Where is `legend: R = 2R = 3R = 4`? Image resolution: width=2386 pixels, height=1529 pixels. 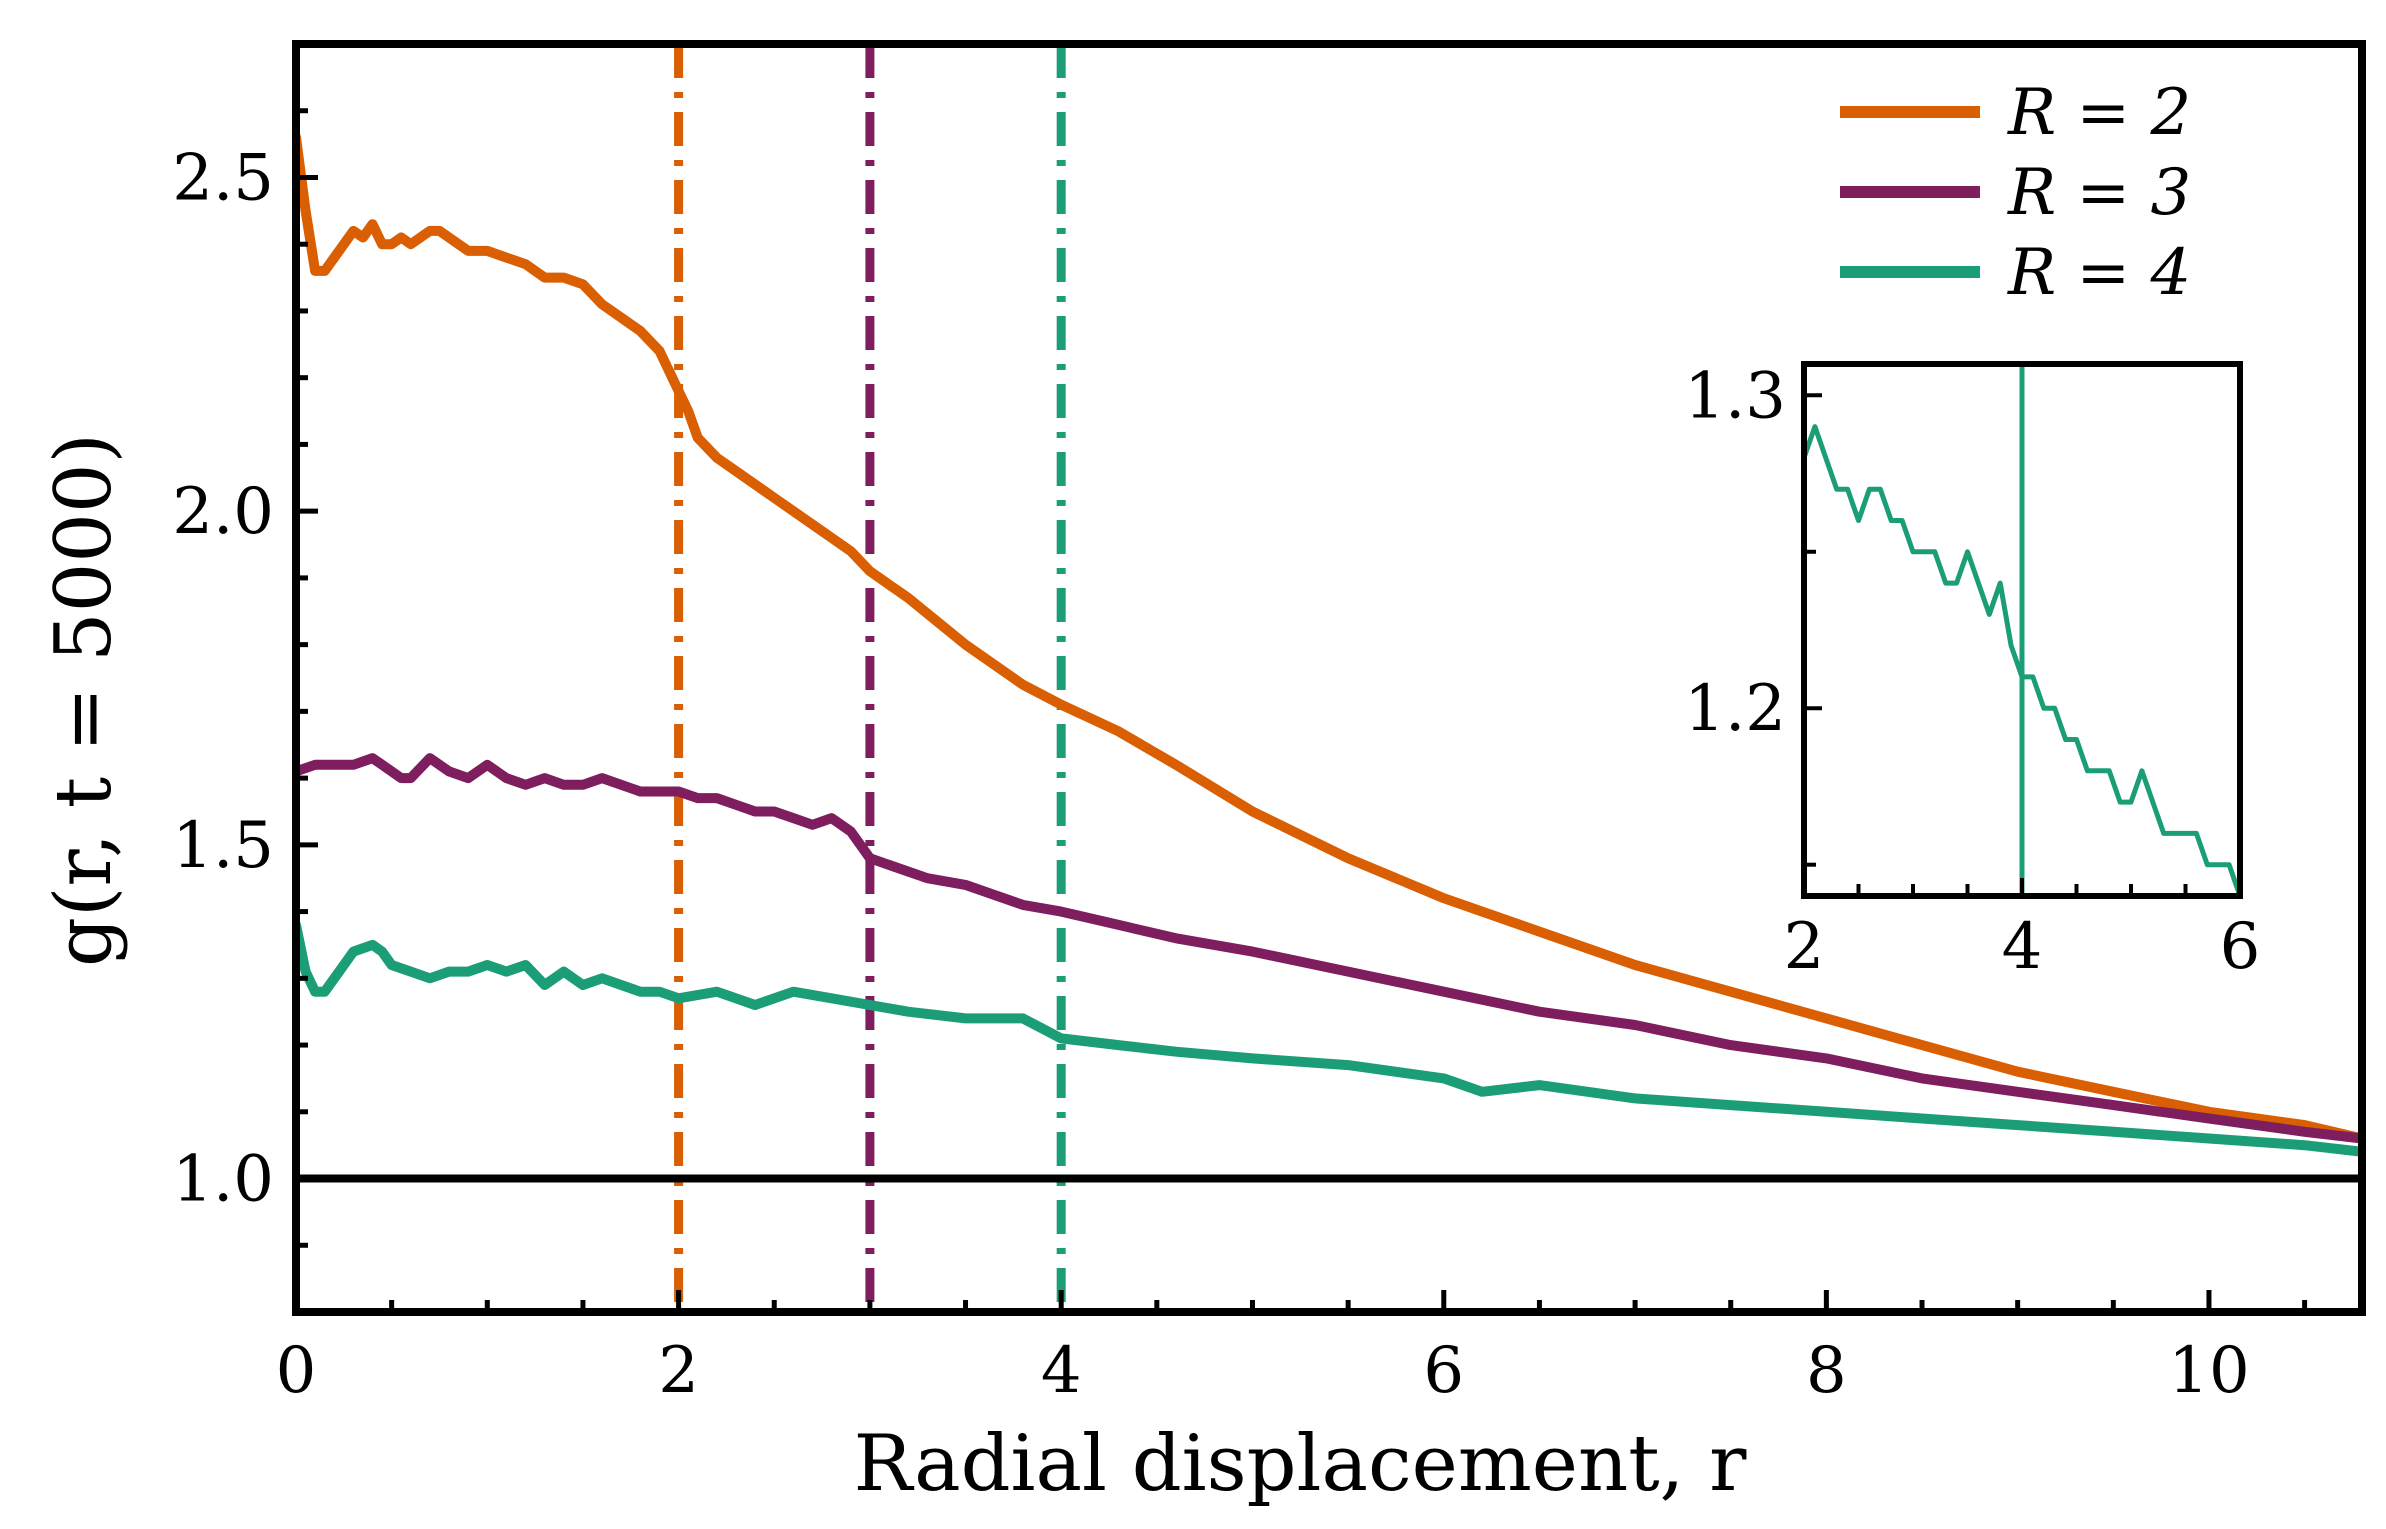
legend: R = 2R = 3R = 4 is located at coordinates (2015, 193).